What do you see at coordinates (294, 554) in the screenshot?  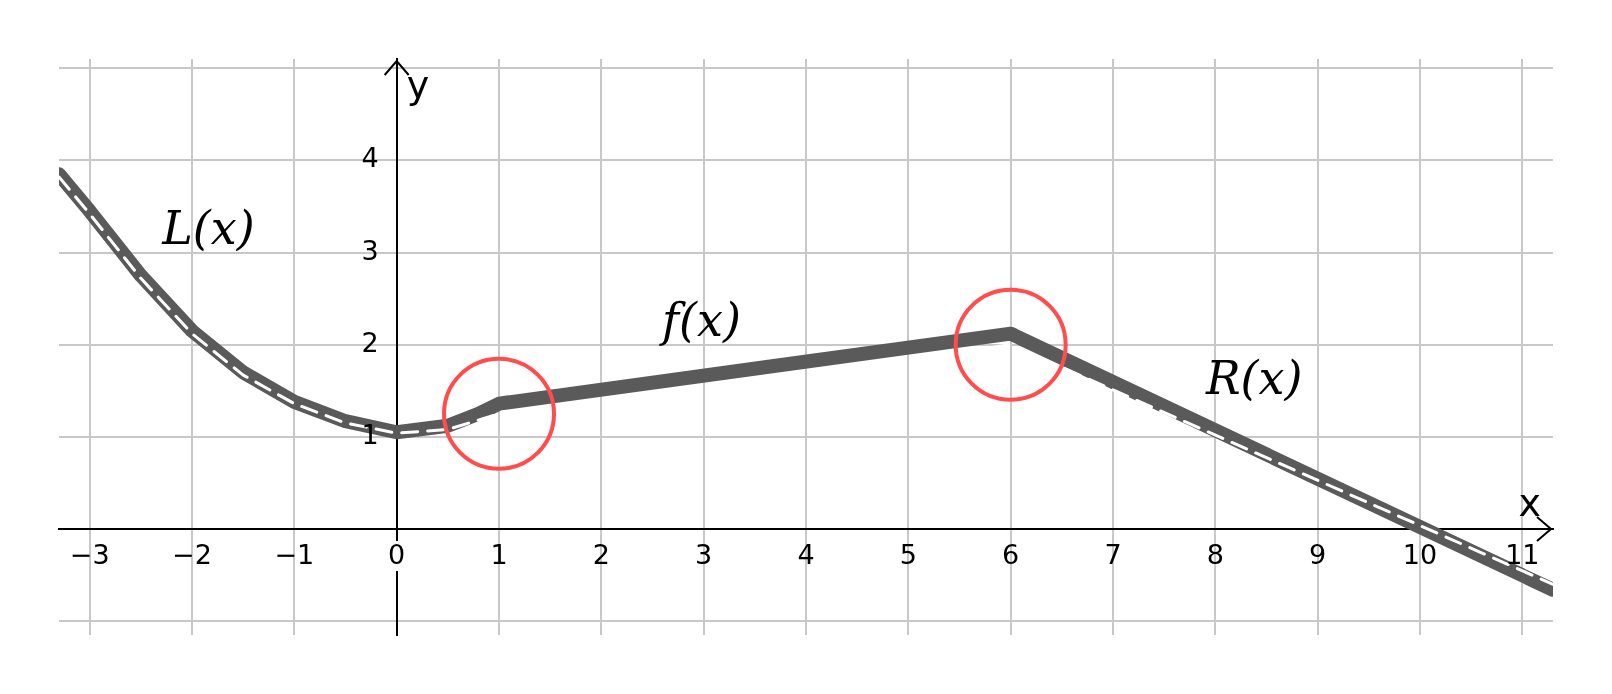 I see `x-tick-label: −1` at bounding box center [294, 554].